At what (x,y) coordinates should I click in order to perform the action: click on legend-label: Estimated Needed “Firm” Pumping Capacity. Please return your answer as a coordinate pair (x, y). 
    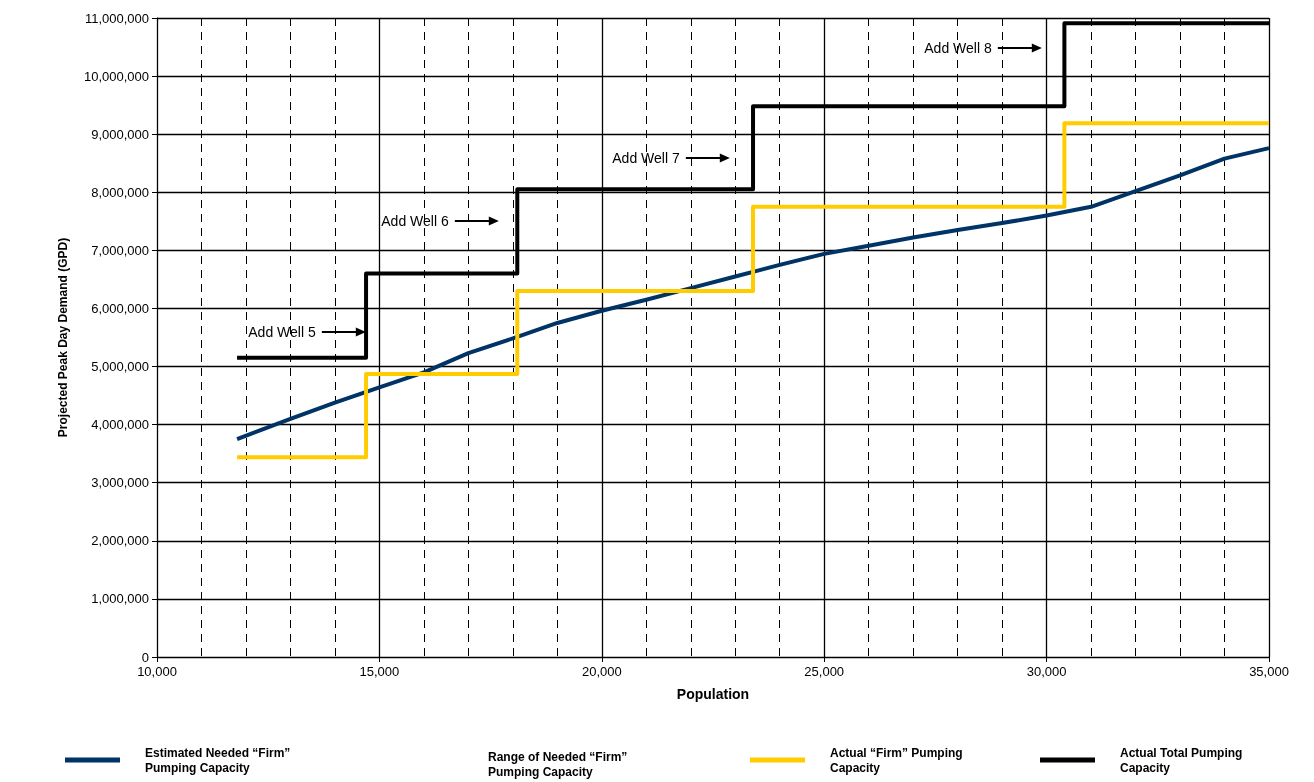
    Looking at the image, I should click on (219, 760).